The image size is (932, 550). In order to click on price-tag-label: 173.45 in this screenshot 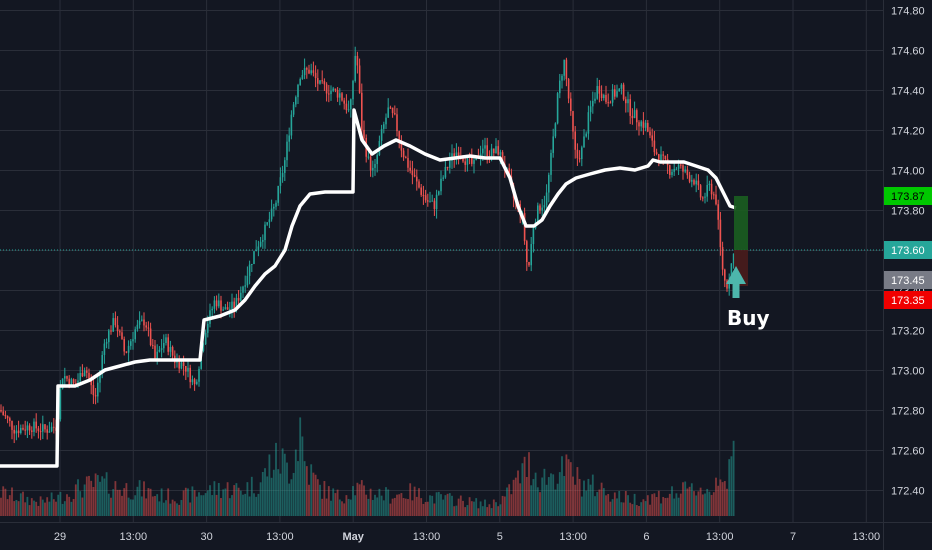, I will do `click(908, 281)`.